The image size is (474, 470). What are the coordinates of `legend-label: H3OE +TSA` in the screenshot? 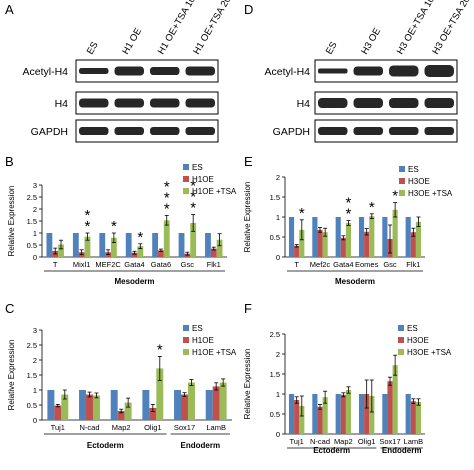 It's located at (430, 193).